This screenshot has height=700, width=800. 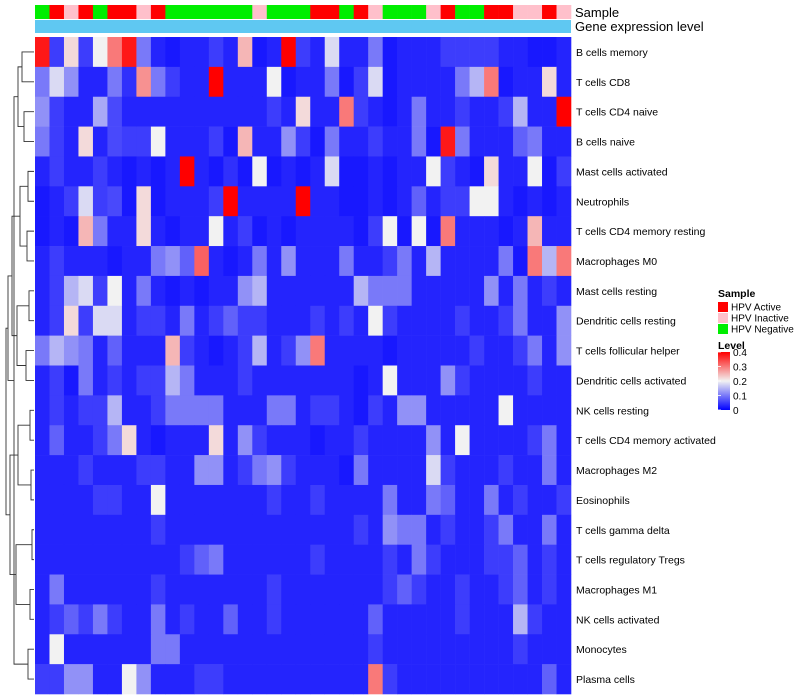 I want to click on row-label: Eosinophils, so click(x=603, y=501).